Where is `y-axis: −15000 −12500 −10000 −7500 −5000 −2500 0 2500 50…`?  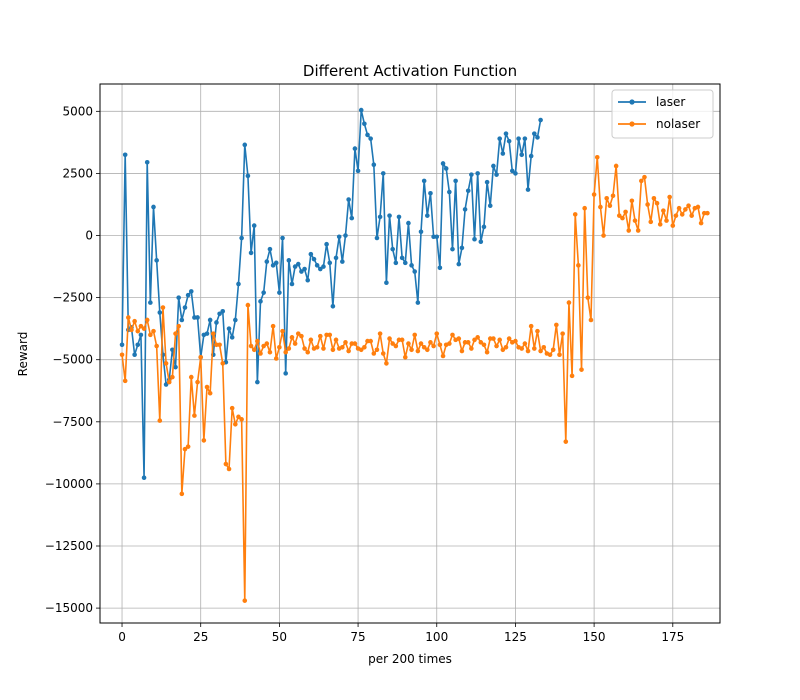
y-axis: −15000 −12500 −10000 −7500 −5000 −2500 0 2500 50… is located at coordinates (72, 359).